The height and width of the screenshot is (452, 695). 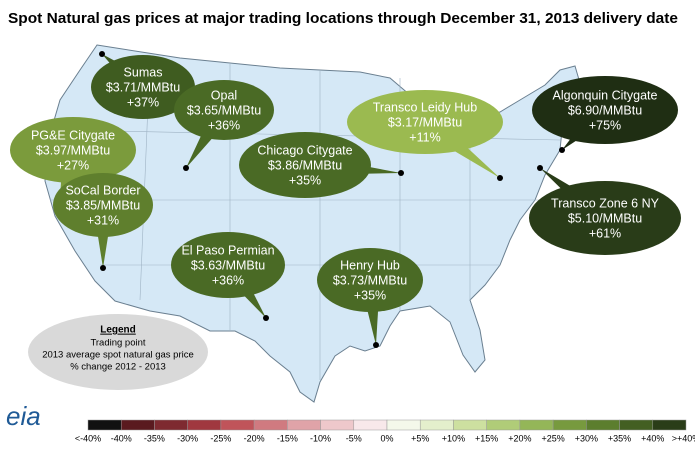 What do you see at coordinates (354, 438) in the screenshot?
I see `scale-label: -5%` at bounding box center [354, 438].